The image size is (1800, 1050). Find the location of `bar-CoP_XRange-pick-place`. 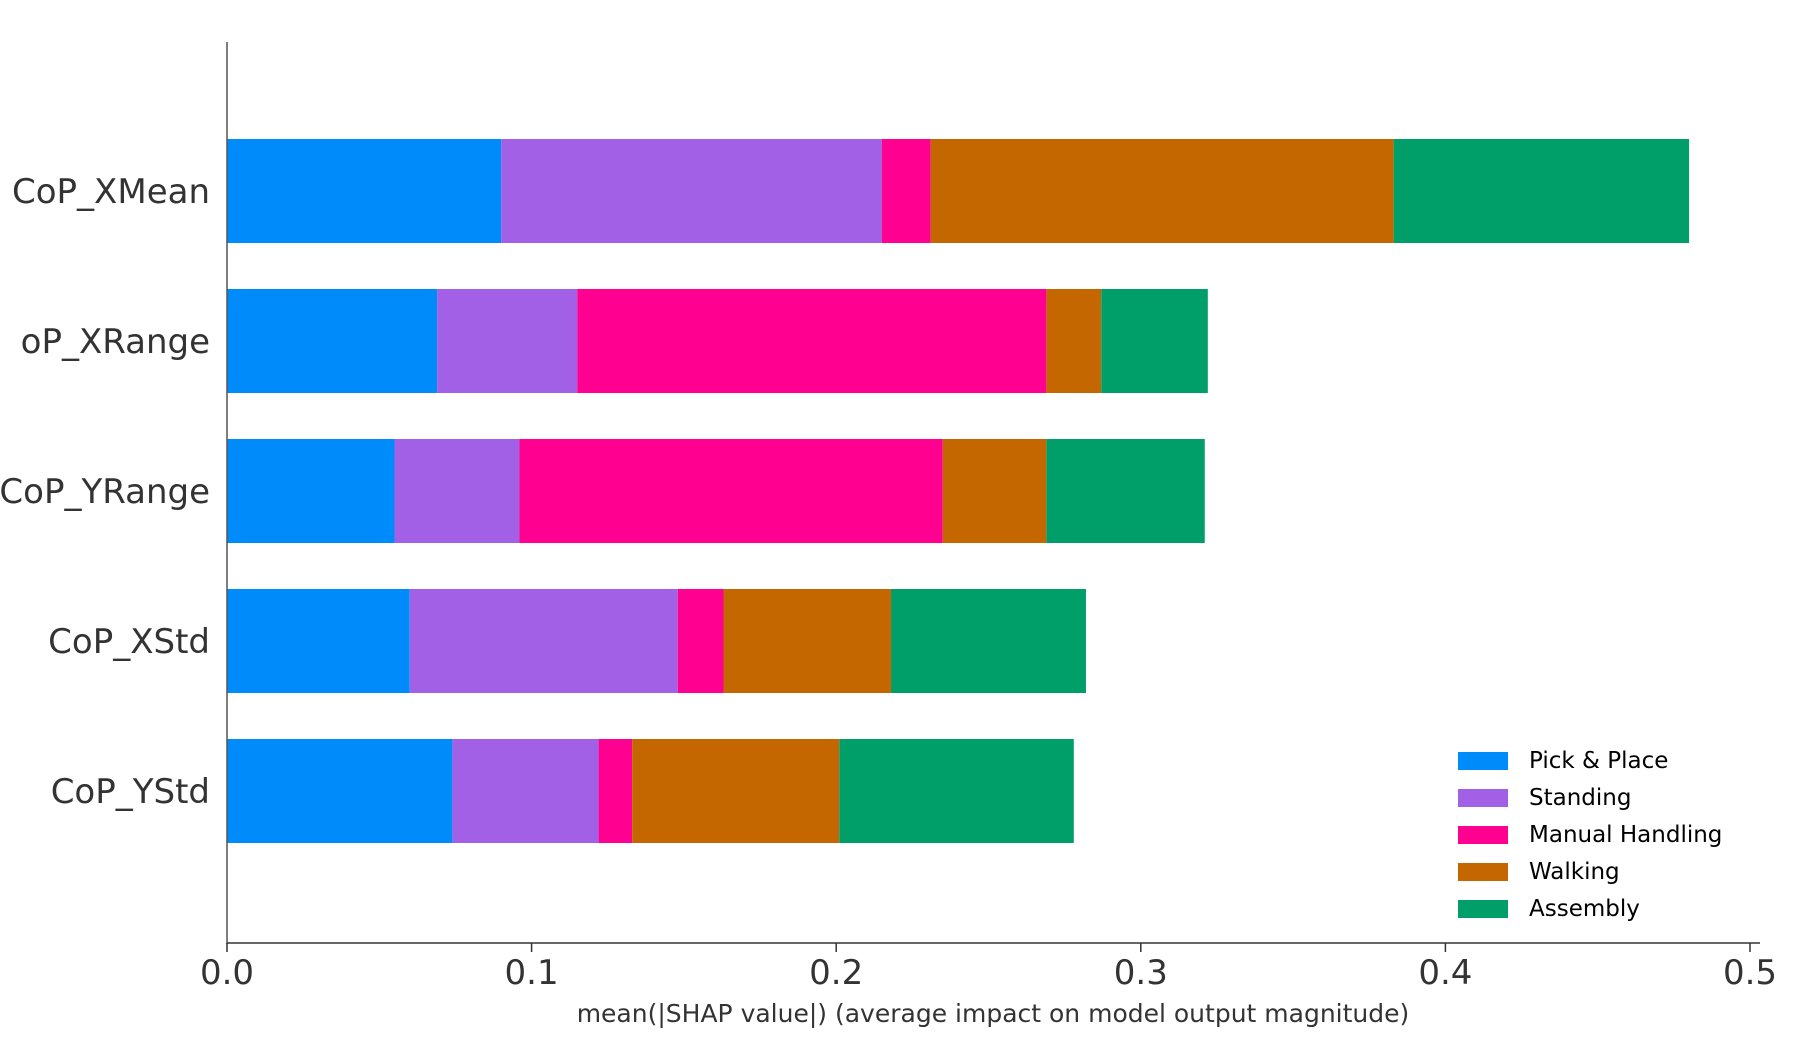

bar-CoP_XRange-pick-place is located at coordinates (332, 341).